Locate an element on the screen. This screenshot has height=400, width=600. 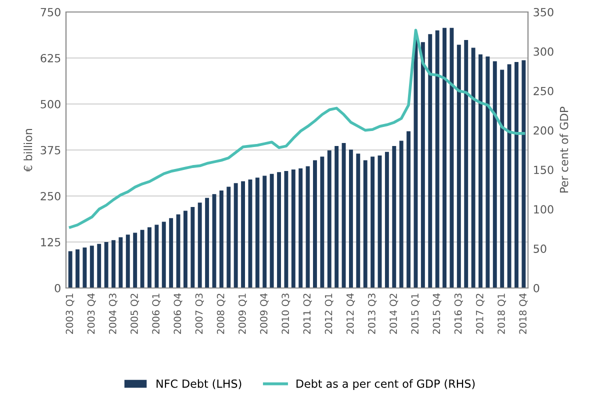
y-tick-label: 125 is located at coordinates (50, 242).